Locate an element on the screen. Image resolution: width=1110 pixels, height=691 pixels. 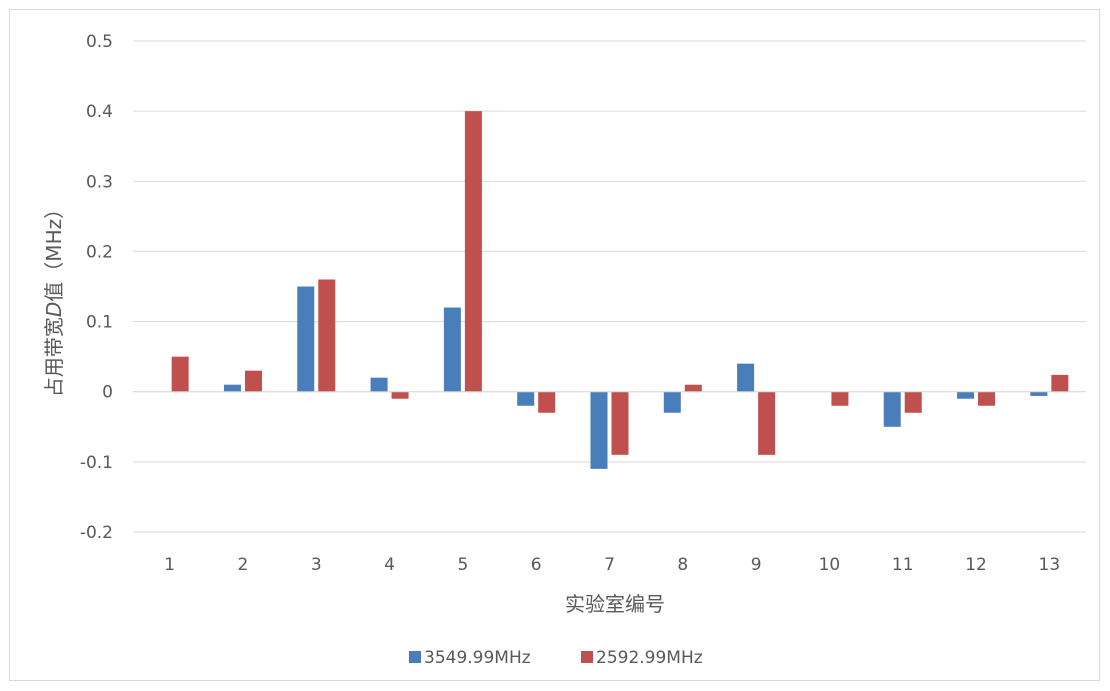
x-tick-label: 8 is located at coordinates (682, 565).